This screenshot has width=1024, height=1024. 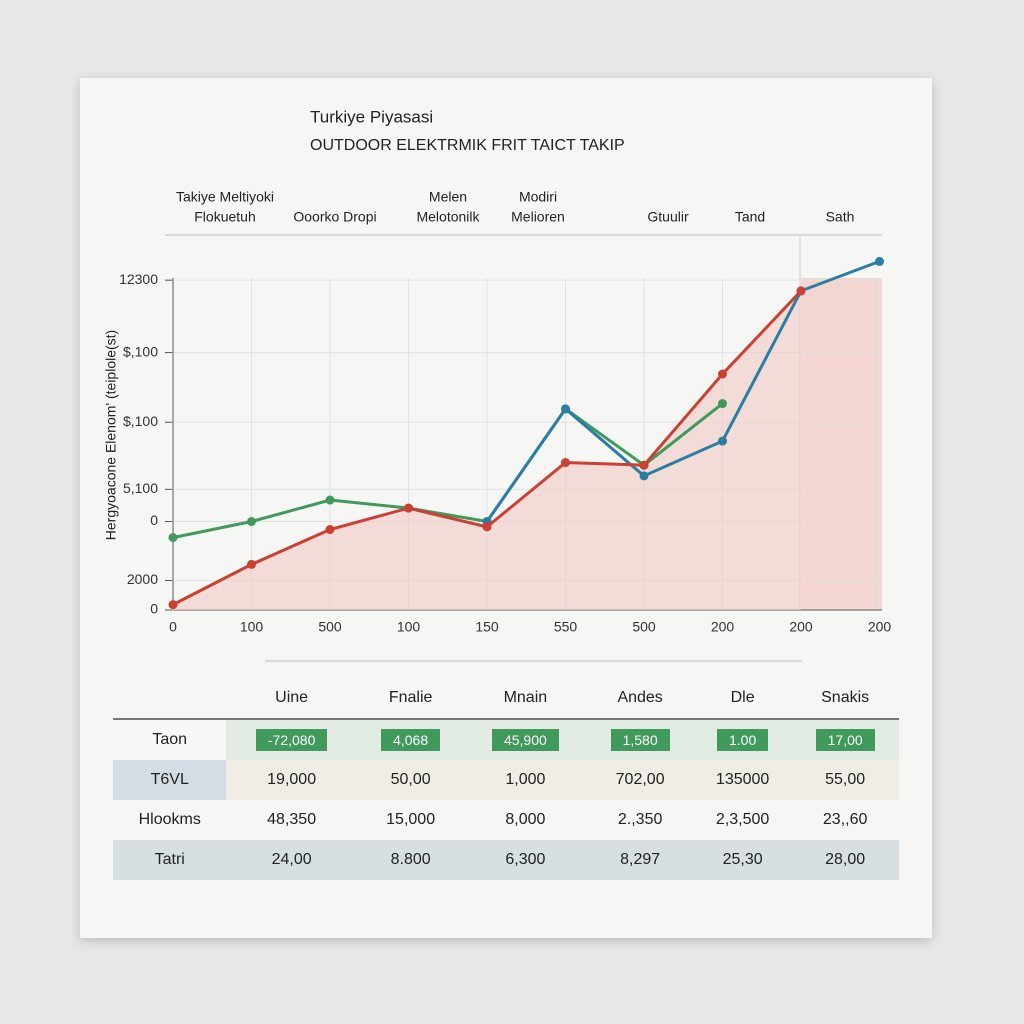 What do you see at coordinates (291, 860) in the screenshot?
I see `cell: 24,00` at bounding box center [291, 860].